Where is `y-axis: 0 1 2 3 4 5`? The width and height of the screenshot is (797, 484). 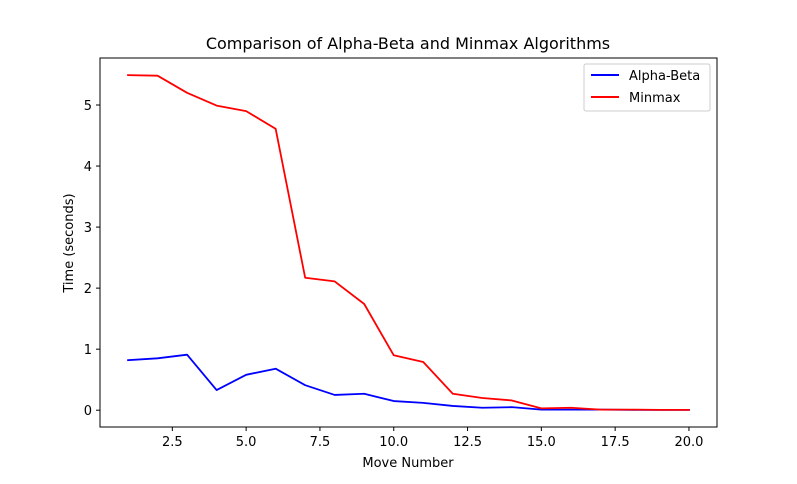 y-axis: 0 1 2 3 4 5 is located at coordinates (92, 259).